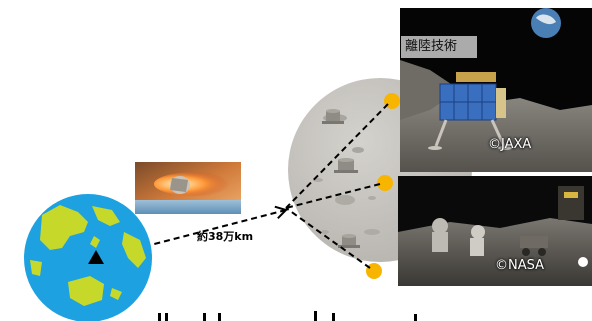  What do you see at coordinates (439, 47) in the screenshot?
I see `takeoff-technology-label: 離陸技術` at bounding box center [439, 47].